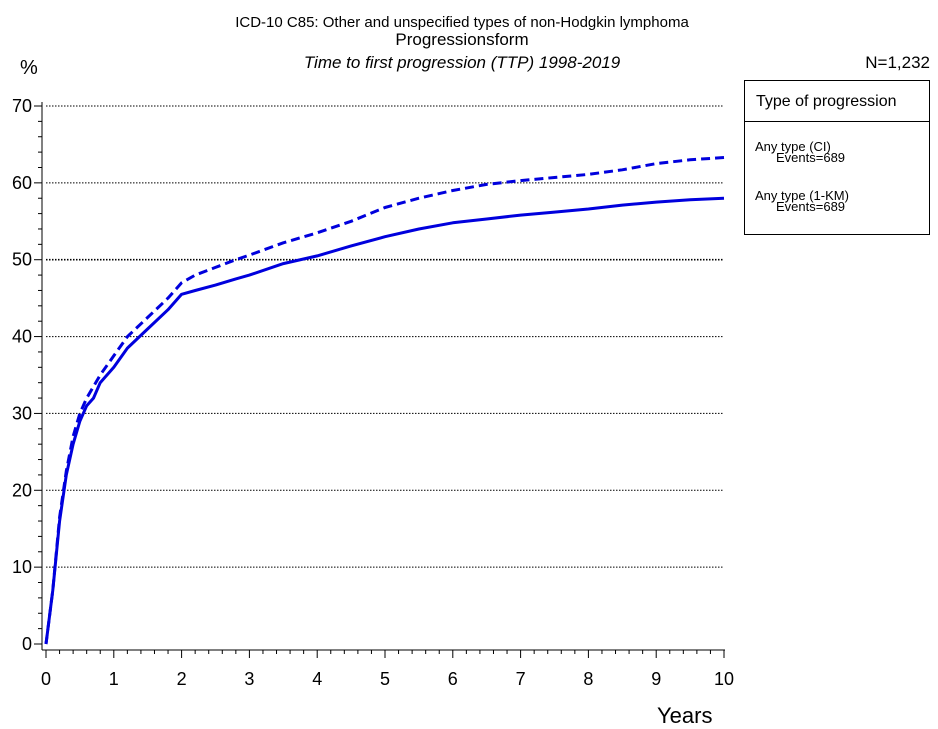  I want to click on x-tick-label: 5, so click(385, 679).